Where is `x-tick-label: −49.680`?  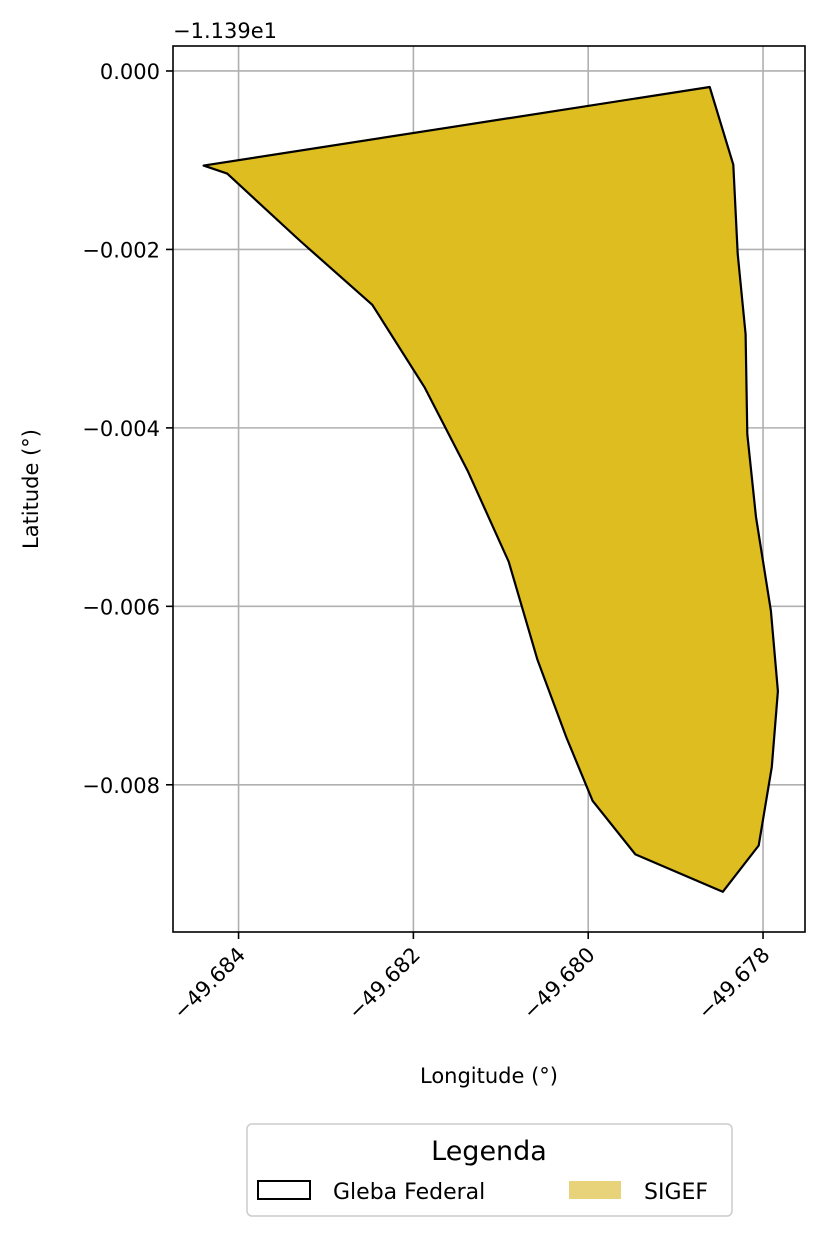 x-tick-label: −49.680 is located at coordinates (558, 983).